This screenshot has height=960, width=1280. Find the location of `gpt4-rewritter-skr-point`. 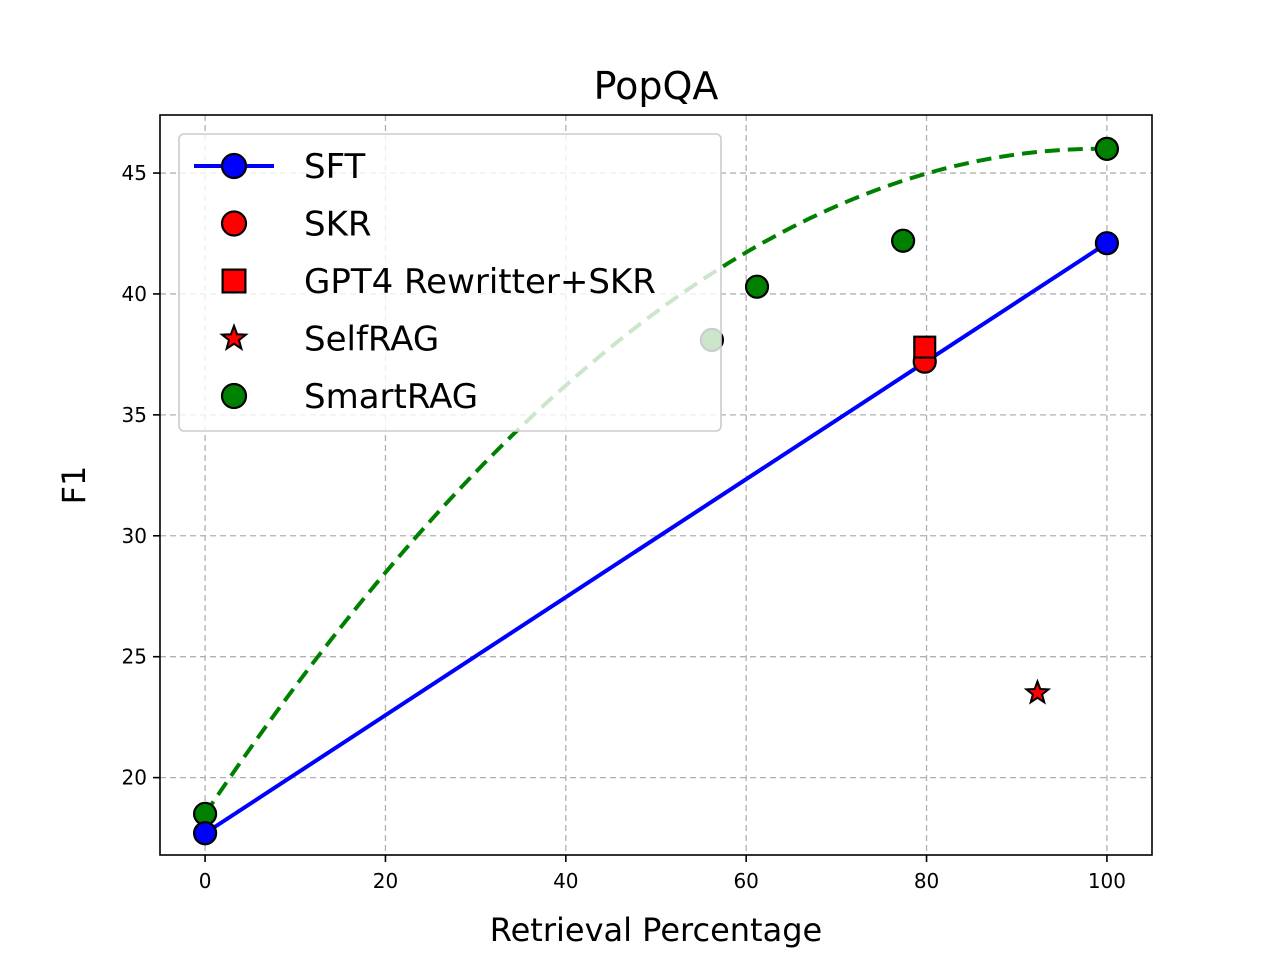

gpt4-rewritter-skr-point is located at coordinates (925, 347).